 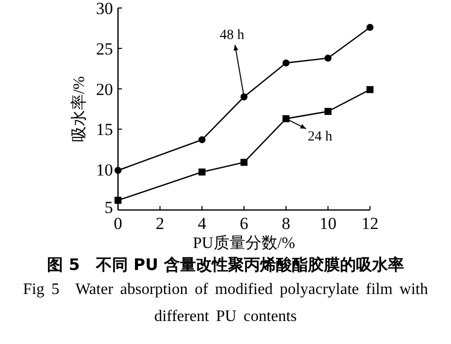 What do you see at coordinates (104, 9) in the screenshot?
I see `y-tick-label: 30` at bounding box center [104, 9].